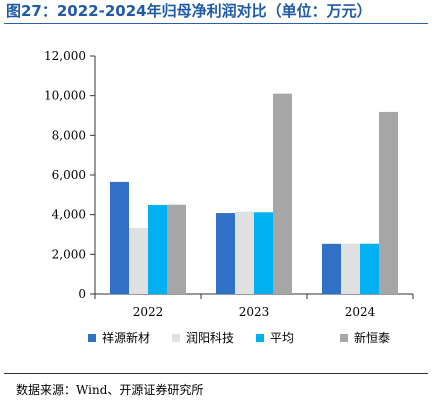 The height and width of the screenshot is (406, 432). I want to click on x-tick-labels: 2022 2023 2024, so click(254, 312).